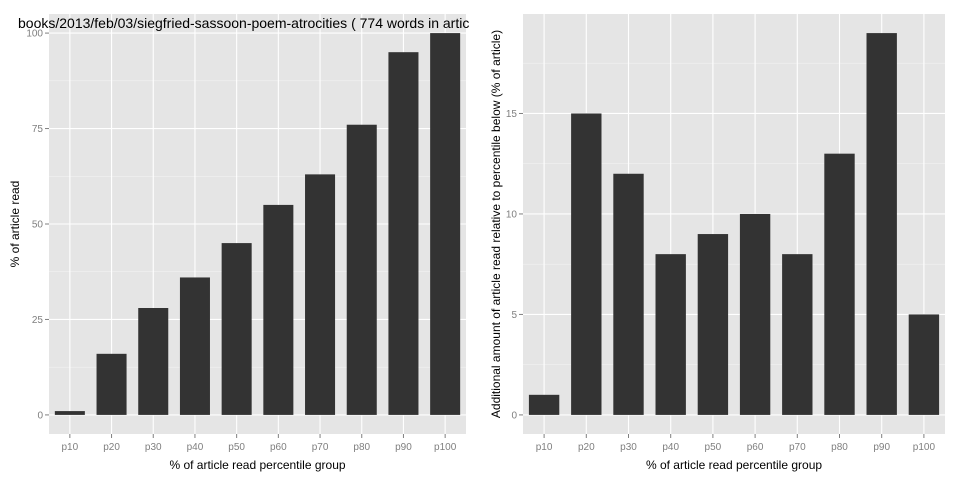 The width and height of the screenshot is (960, 480). I want to click on y-tick-label: 25, so click(38, 320).